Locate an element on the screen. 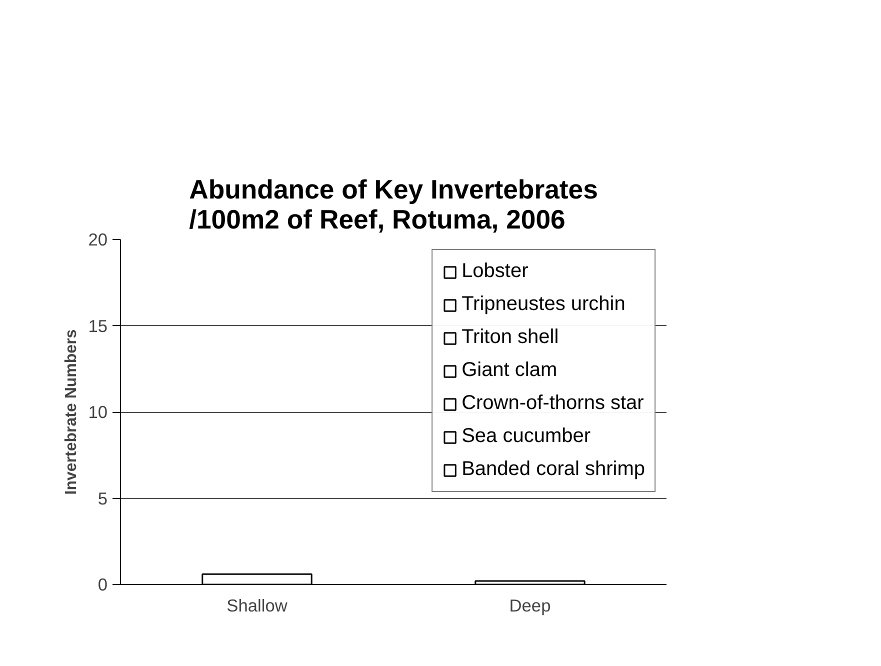 The height and width of the screenshot is (666, 881). legend-label: Giant clam is located at coordinates (510, 370).